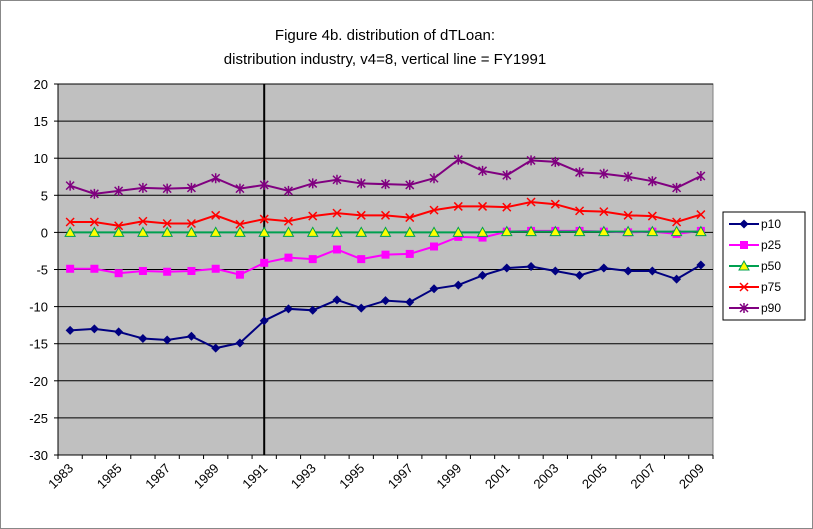 The image size is (813, 529). What do you see at coordinates (41, 121) in the screenshot?
I see `y-tick-label: 15` at bounding box center [41, 121].